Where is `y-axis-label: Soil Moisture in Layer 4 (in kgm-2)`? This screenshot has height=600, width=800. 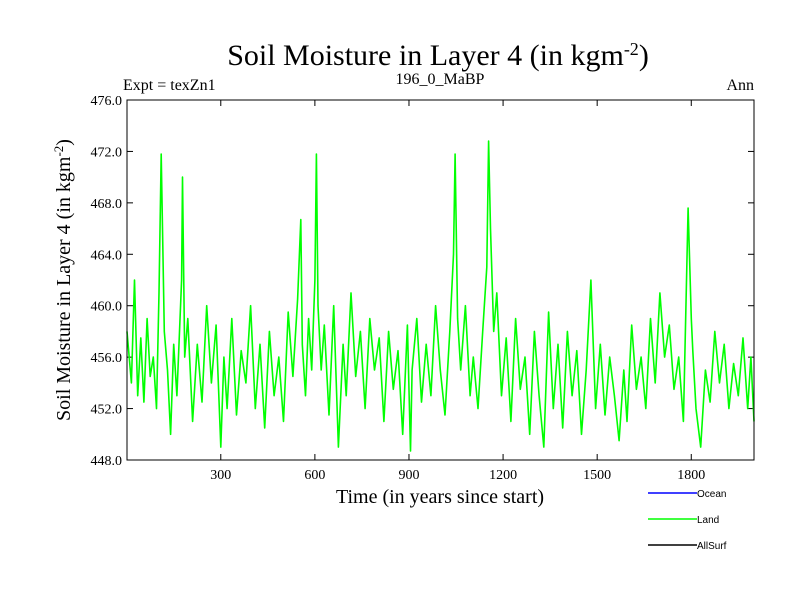 y-axis-label: Soil Moisture in Layer 4 (in kgm-2) is located at coordinates (63, 280).